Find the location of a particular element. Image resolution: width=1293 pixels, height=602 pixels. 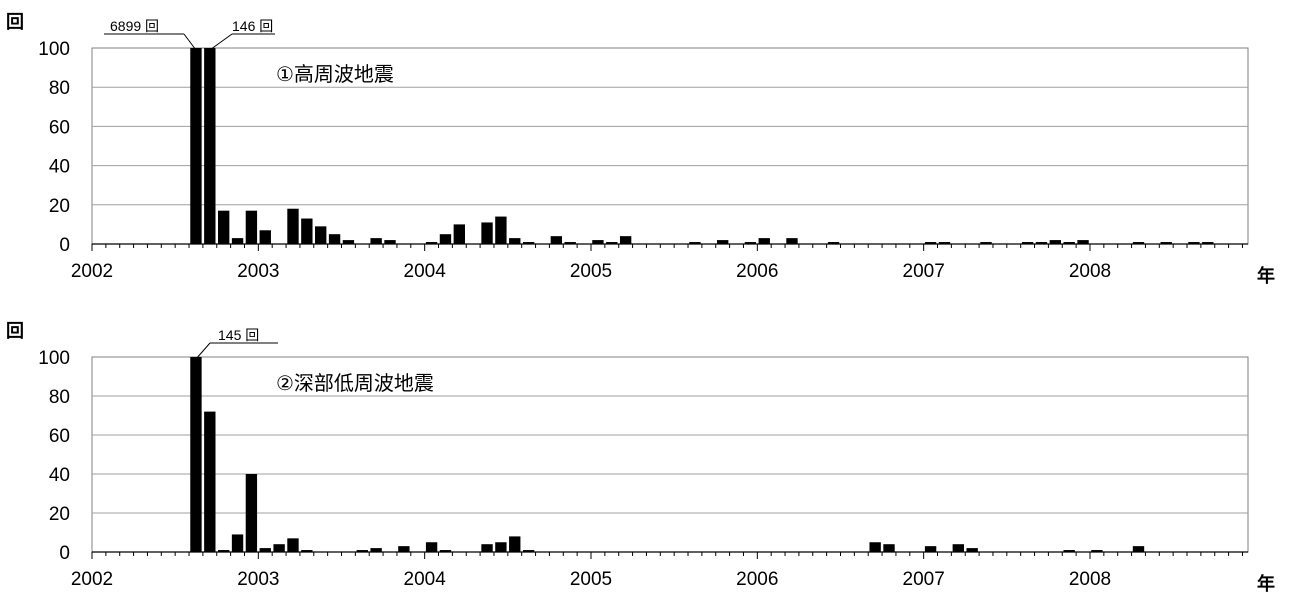

y-tick-label: 60 is located at coordinates (59, 127).